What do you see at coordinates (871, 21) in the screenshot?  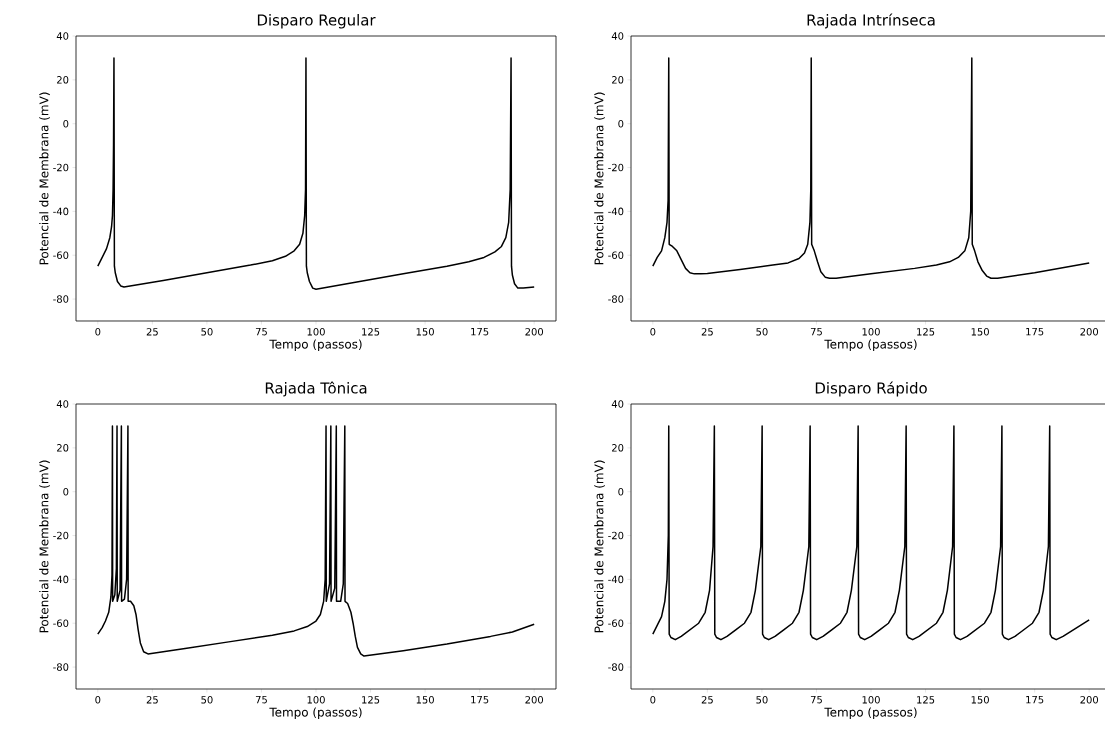 I see `chart-title: Rajada Intrínseca` at bounding box center [871, 21].